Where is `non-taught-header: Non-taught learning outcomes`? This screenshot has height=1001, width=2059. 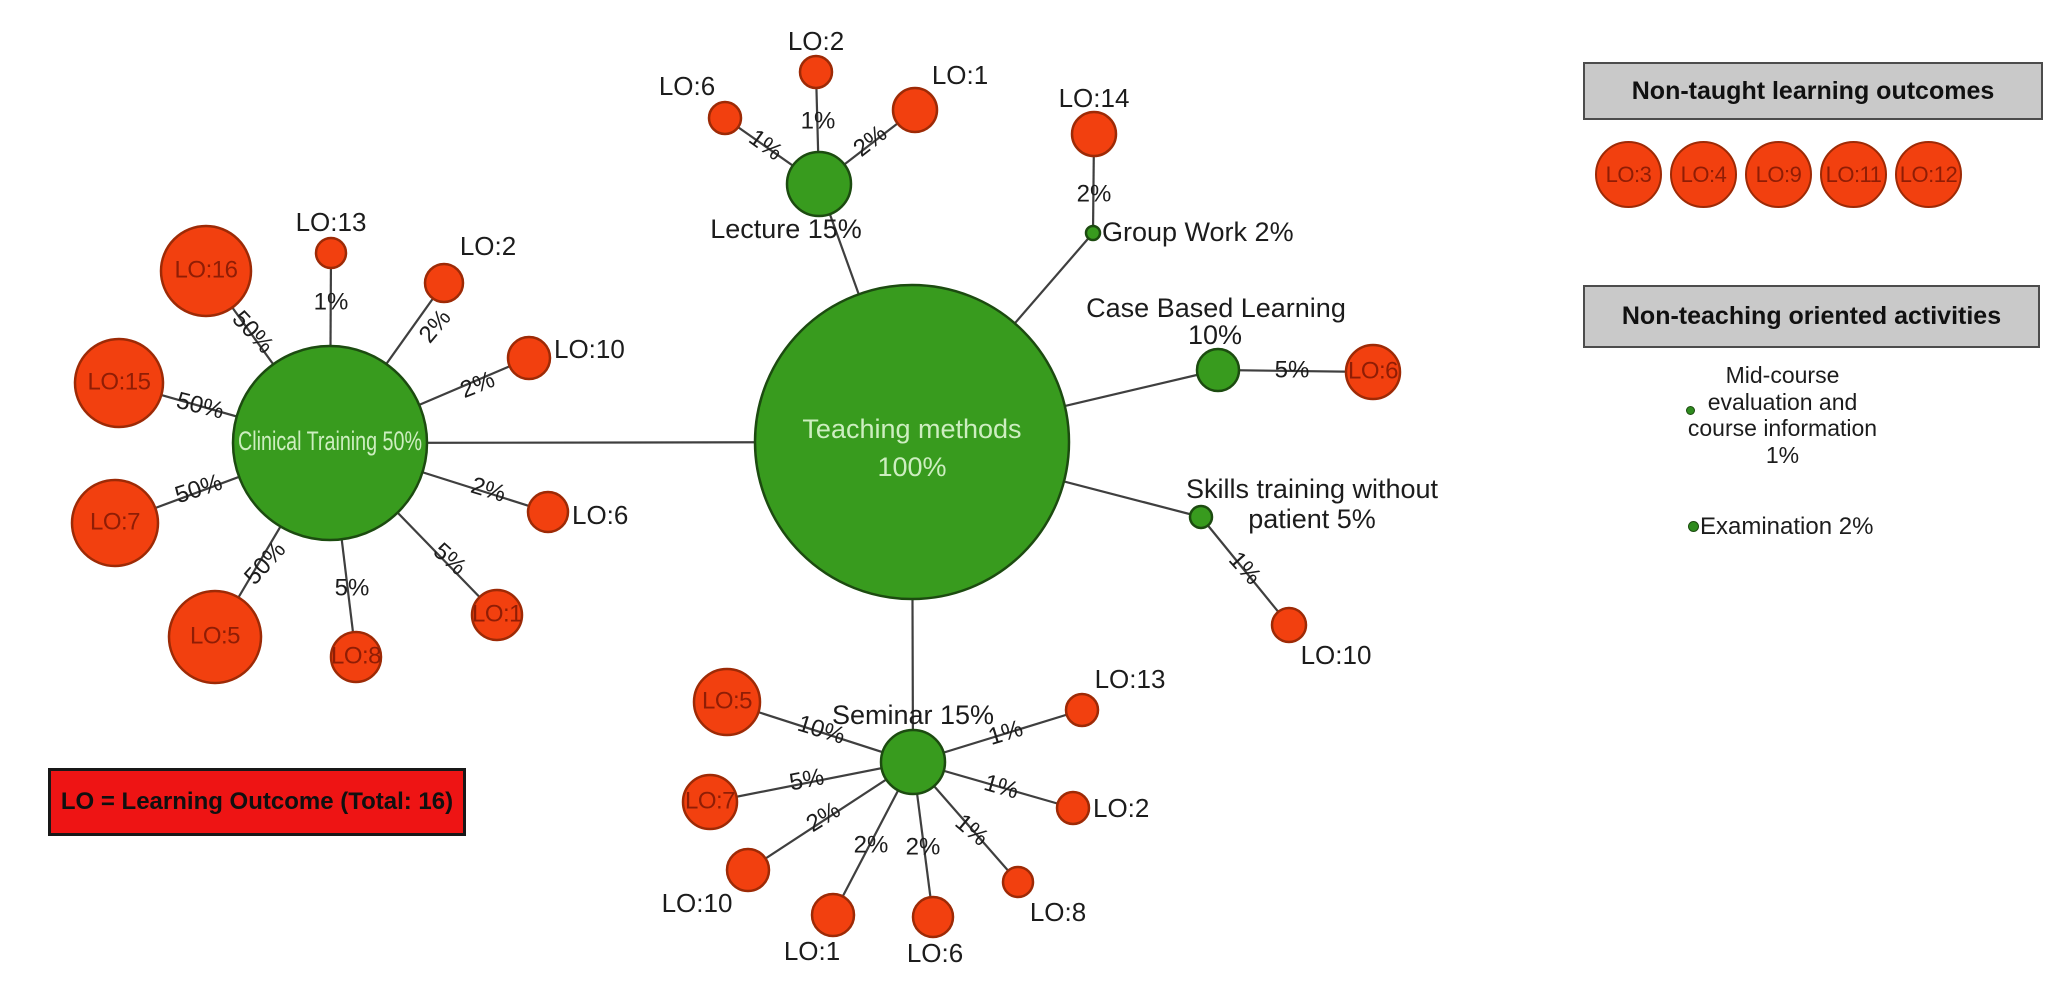
non-taught-header: Non-taught learning outcomes is located at coordinates (1813, 91).